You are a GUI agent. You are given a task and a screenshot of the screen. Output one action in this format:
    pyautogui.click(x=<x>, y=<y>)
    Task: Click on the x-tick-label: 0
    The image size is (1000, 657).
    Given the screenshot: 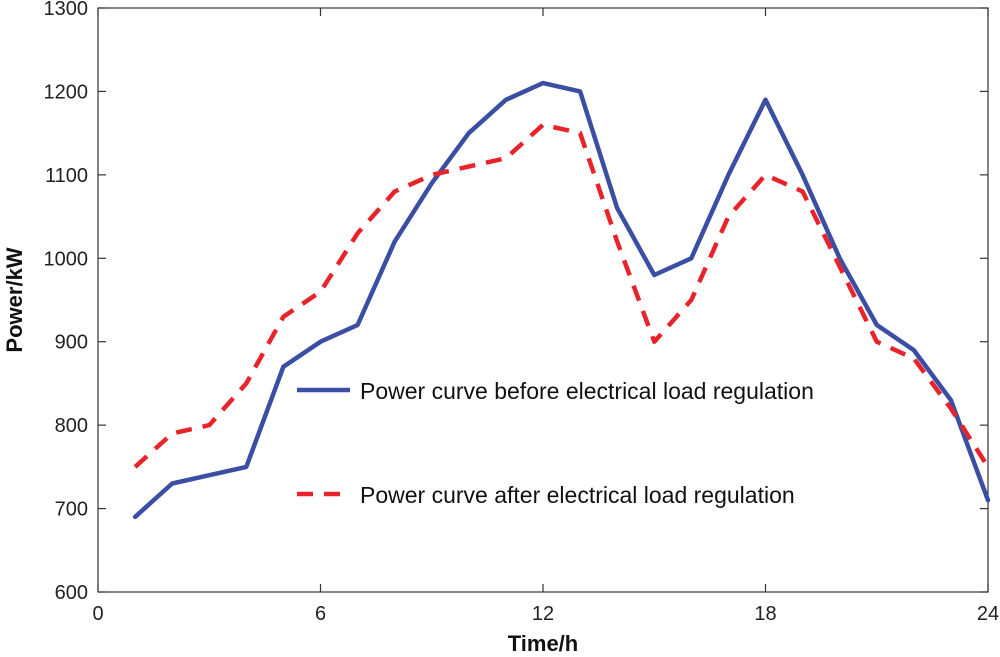 What is the action you would take?
    pyautogui.click(x=97, y=614)
    